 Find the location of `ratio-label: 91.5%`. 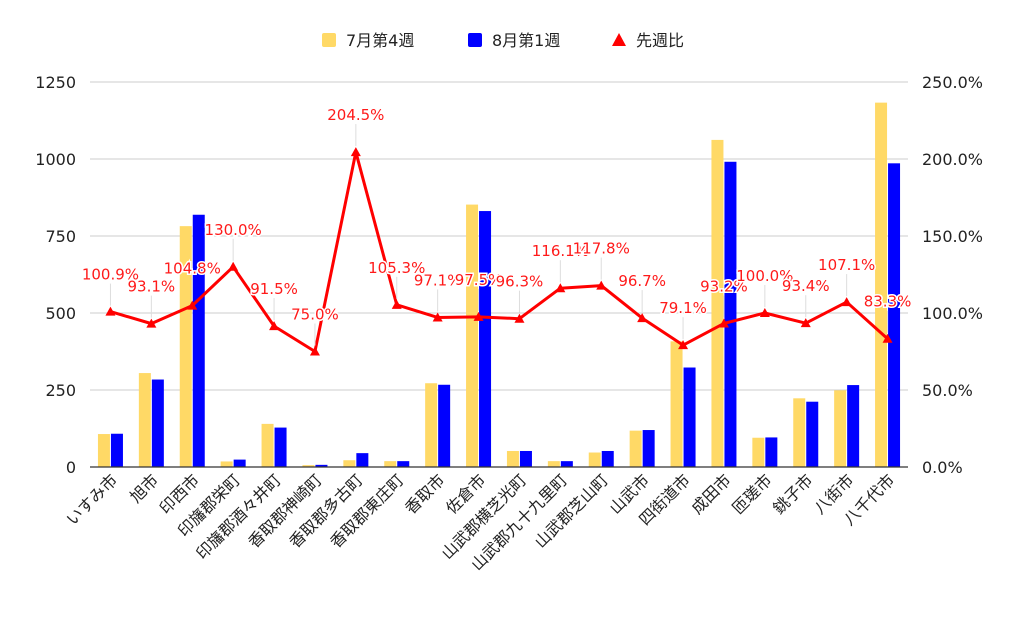

ratio-label: 91.5% is located at coordinates (274, 289).